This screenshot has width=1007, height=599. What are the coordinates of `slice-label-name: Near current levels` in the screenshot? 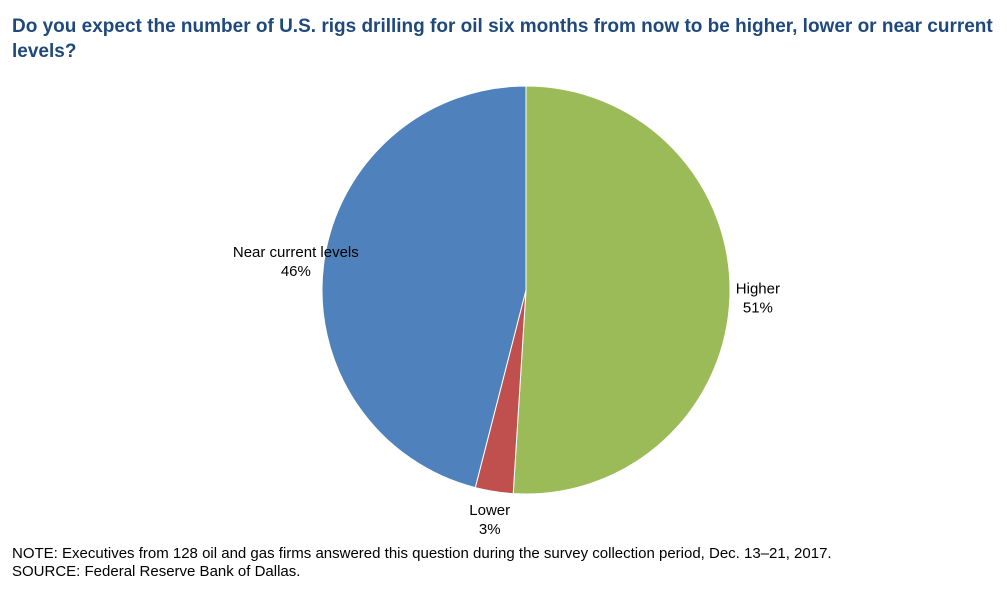 It's located at (296, 252).